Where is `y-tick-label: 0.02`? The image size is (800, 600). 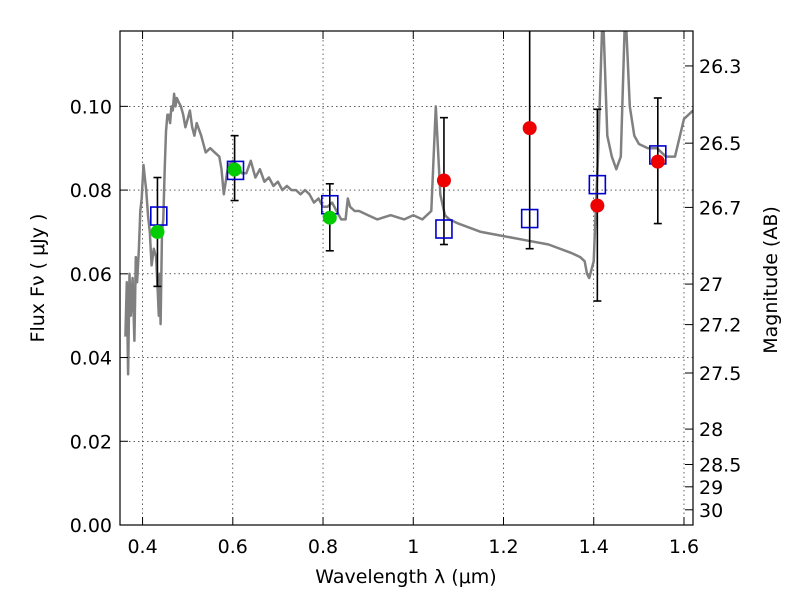
y-tick-label: 0.02 is located at coordinates (91, 442).